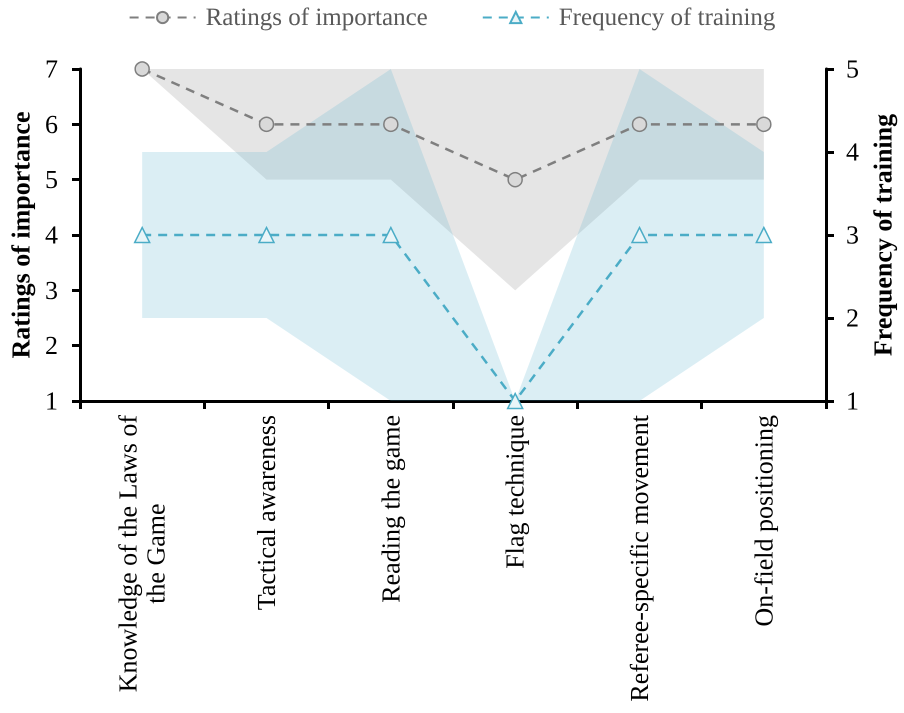 The height and width of the screenshot is (713, 904). Describe the element at coordinates (266, 512) in the screenshot. I see `x-tick-label: Tactical awareness` at that location.